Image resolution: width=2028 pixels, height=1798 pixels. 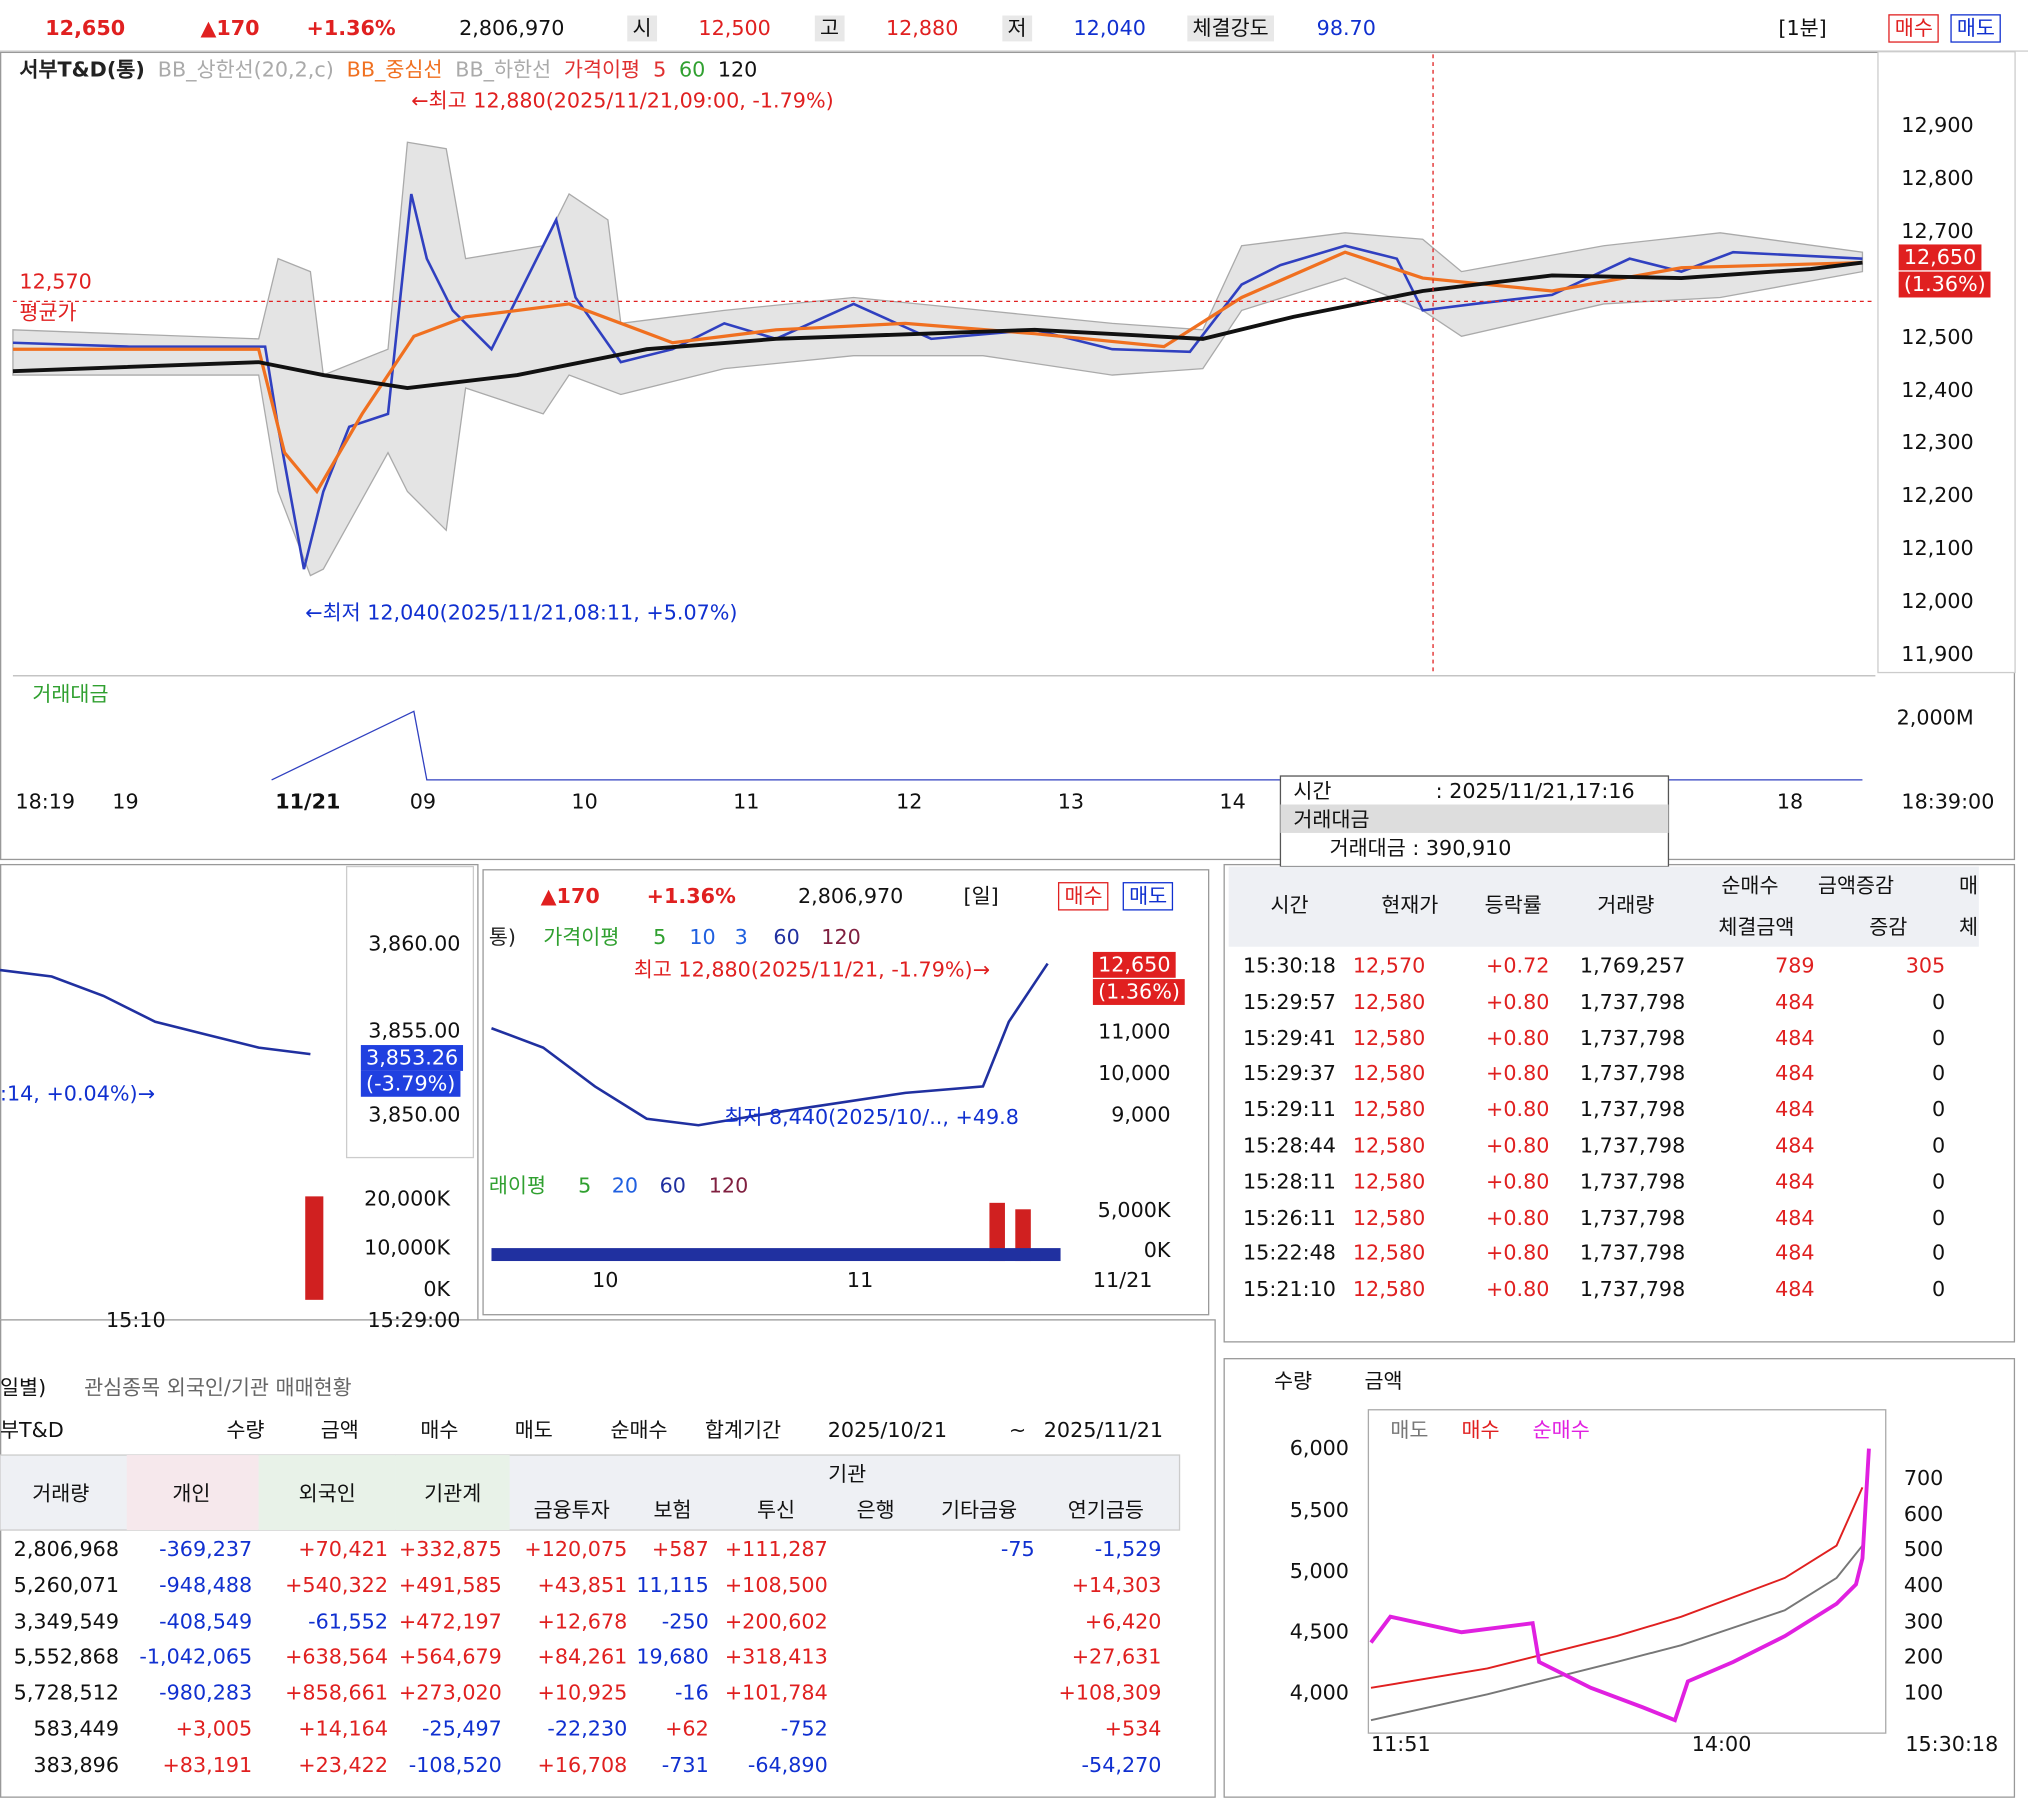 I want to click on date-input: 2025/11/21, so click(x=1103, y=1430).